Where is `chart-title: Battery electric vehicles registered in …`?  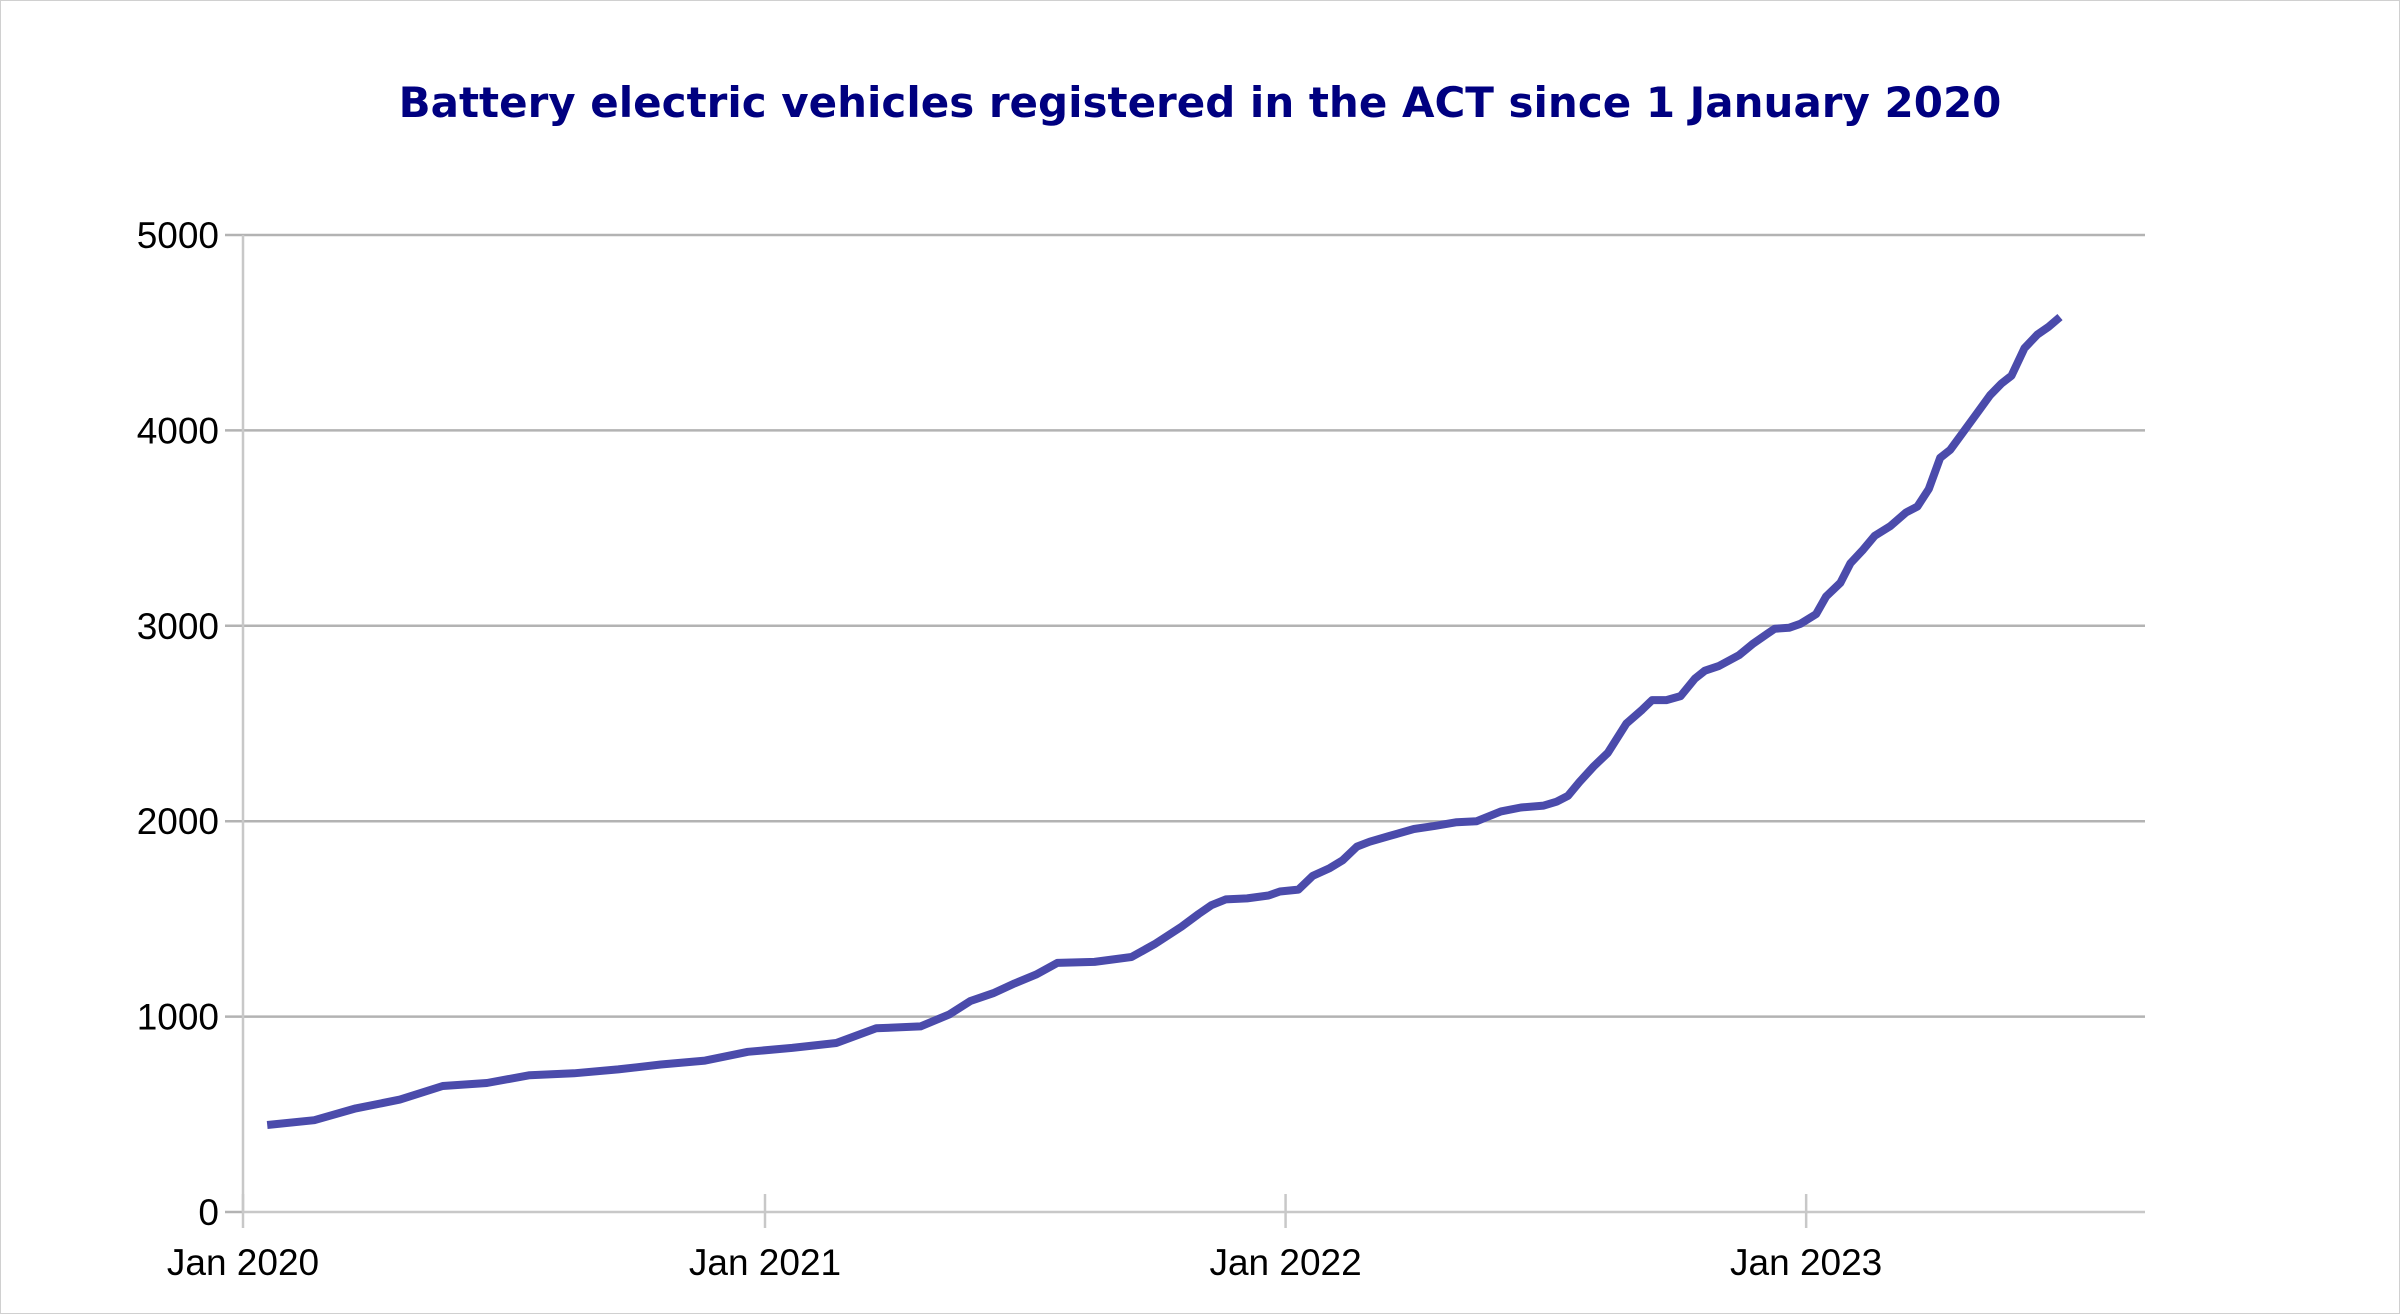 chart-title: Battery electric vehicles registered in … is located at coordinates (1200, 102).